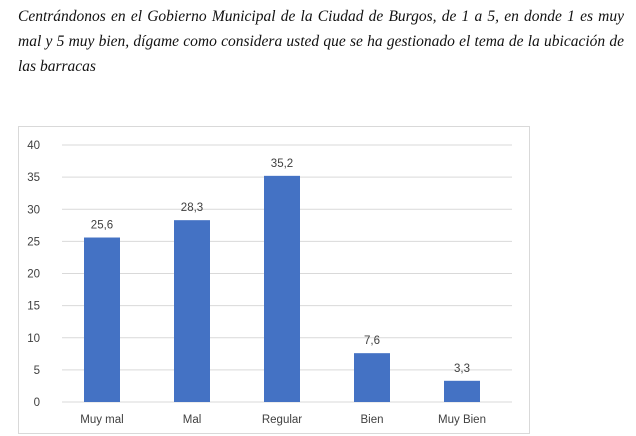 Image resolution: width=636 pixels, height=436 pixels. What do you see at coordinates (33, 210) in the screenshot?
I see `y-tick-label: 30` at bounding box center [33, 210].